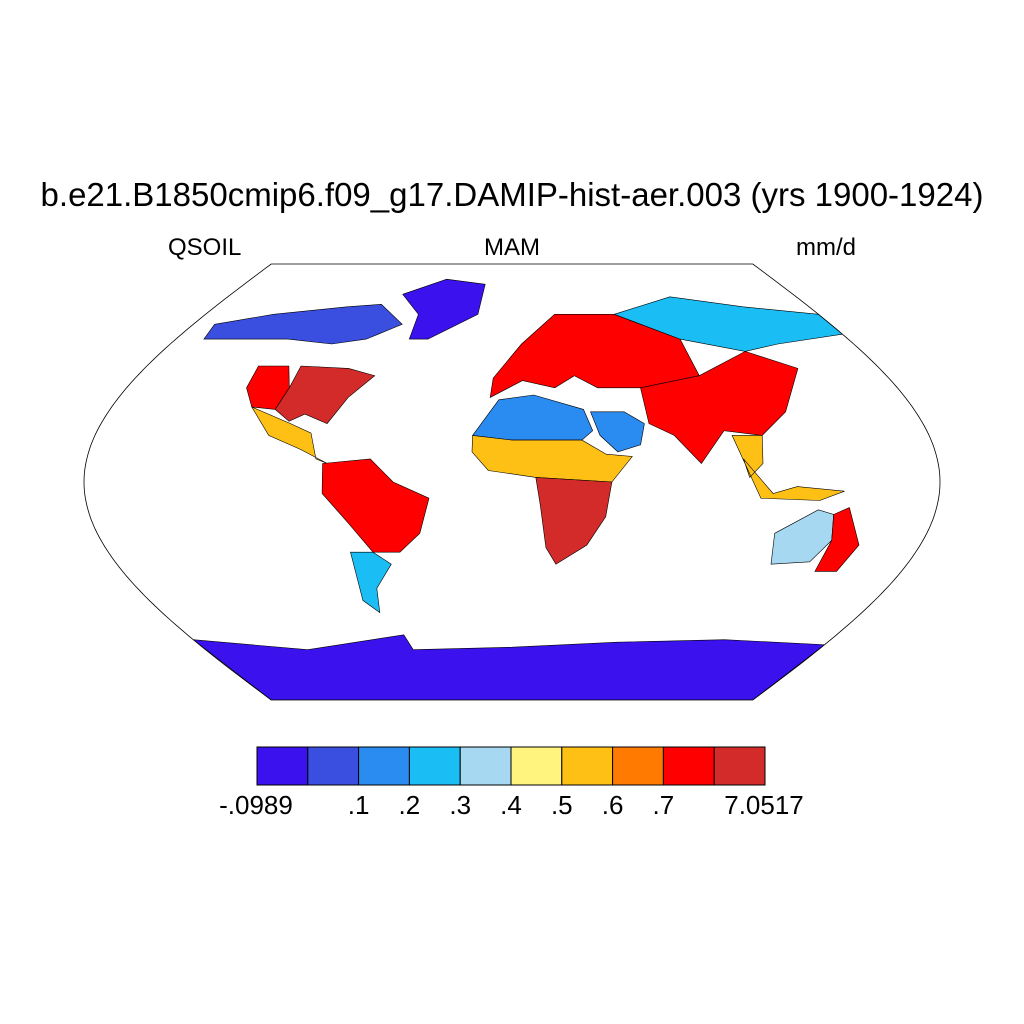  I want to click on land-australia-east, so click(837, 539).